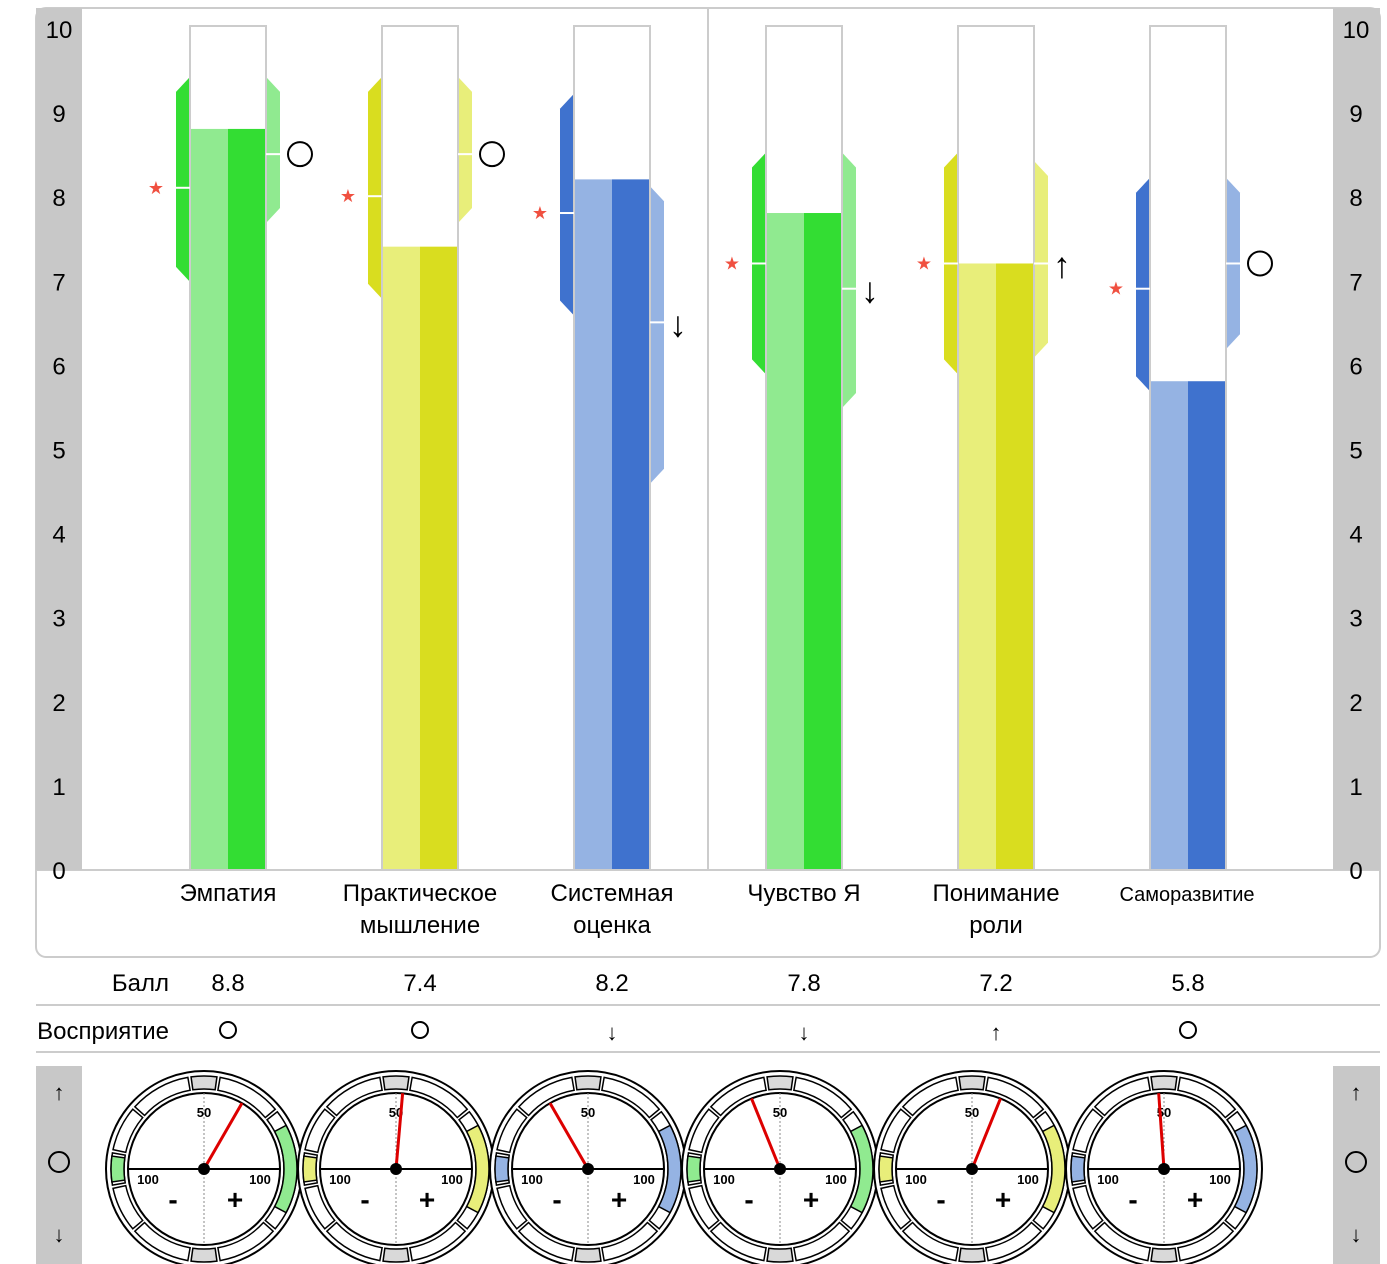 This screenshot has height=1264, width=1387. What do you see at coordinates (58, 366) in the screenshot?
I see `y-tick-left-6: 6` at bounding box center [58, 366].